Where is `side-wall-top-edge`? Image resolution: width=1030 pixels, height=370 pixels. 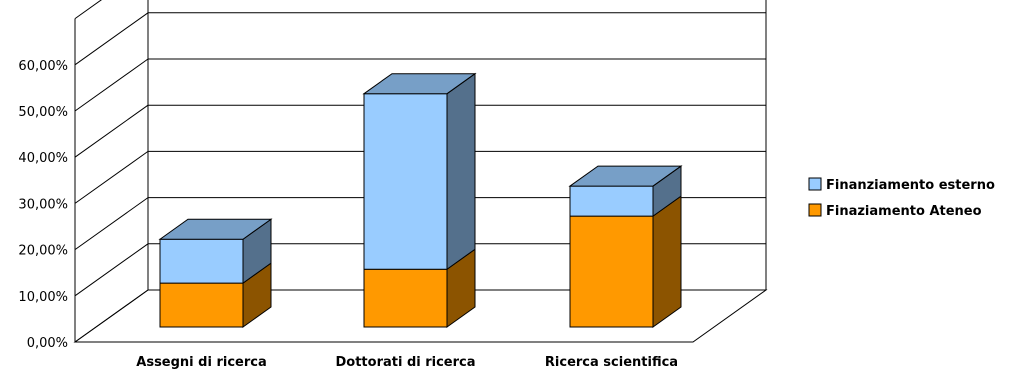
side-wall-top-edge is located at coordinates (88, 10).